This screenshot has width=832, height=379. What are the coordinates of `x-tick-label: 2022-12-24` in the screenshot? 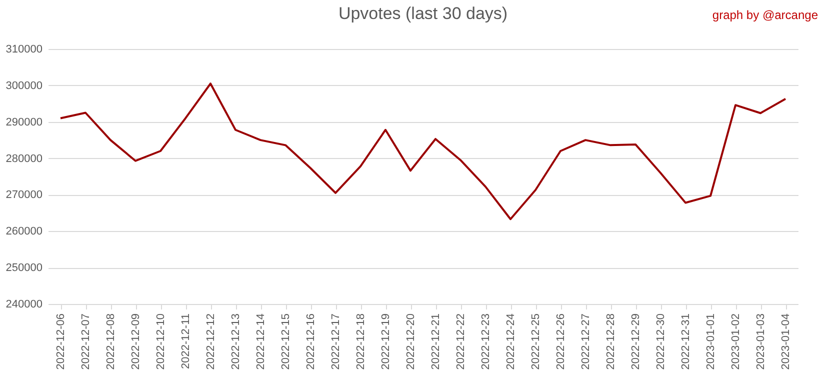 It's located at (511, 342).